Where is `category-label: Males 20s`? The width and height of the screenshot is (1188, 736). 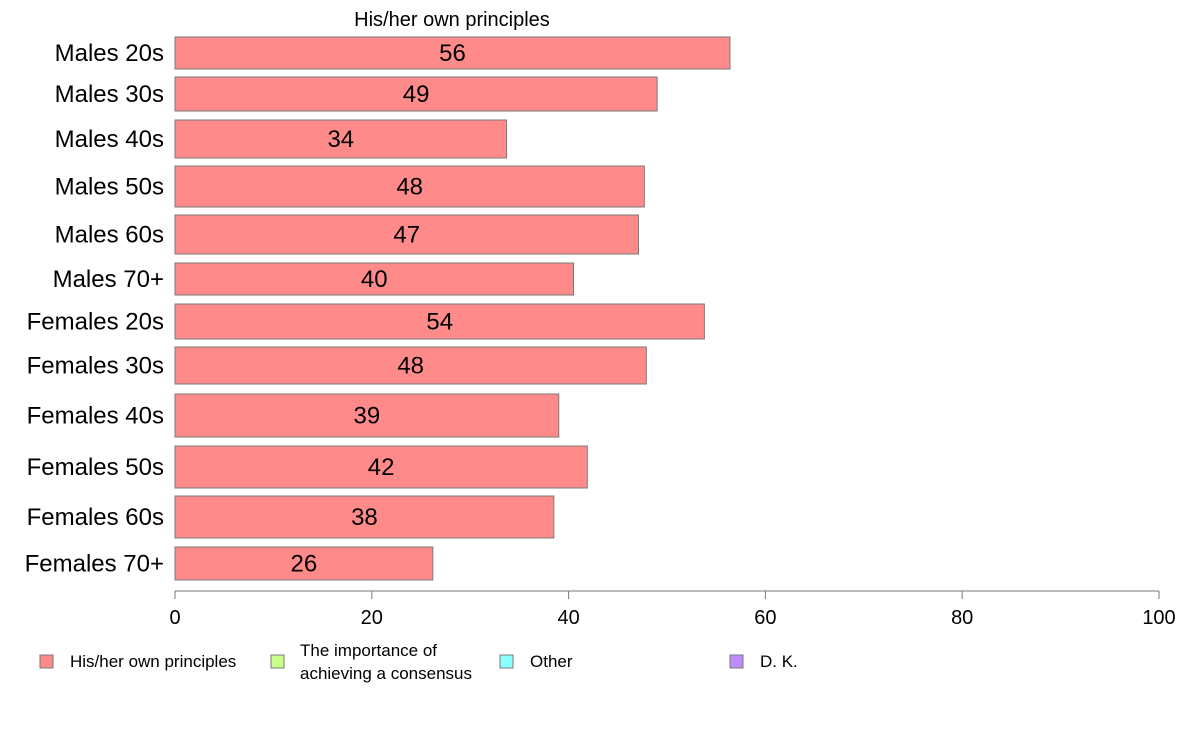
category-label: Males 20s is located at coordinates (109, 53).